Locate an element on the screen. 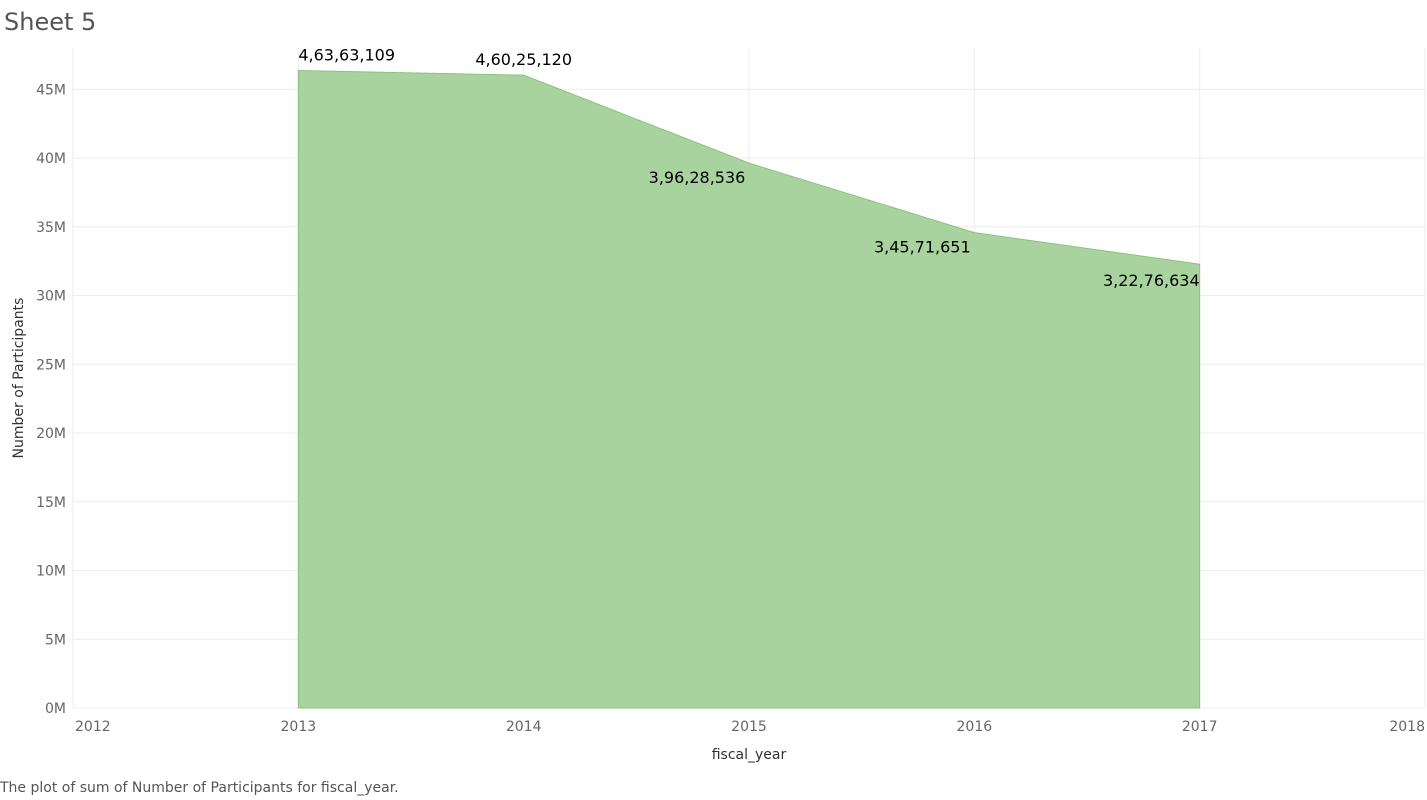 The width and height of the screenshot is (1427, 800). x-axis-label: fiscal_year is located at coordinates (749, 755).